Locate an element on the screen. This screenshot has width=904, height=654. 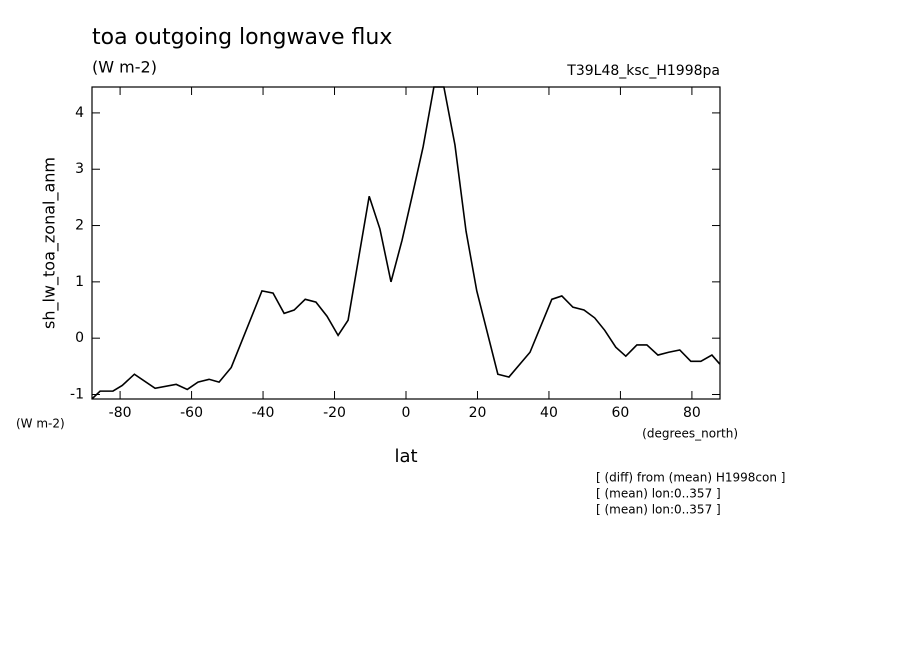
y-tick-label: 0 is located at coordinates (79, 338).